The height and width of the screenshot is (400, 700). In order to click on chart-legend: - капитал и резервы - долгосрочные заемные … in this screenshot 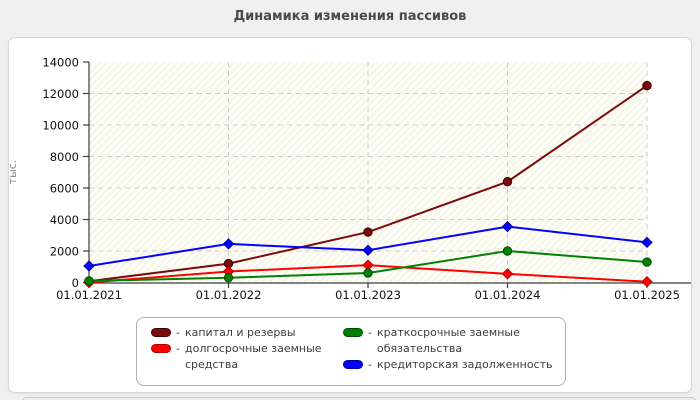, I will do `click(351, 351)`.